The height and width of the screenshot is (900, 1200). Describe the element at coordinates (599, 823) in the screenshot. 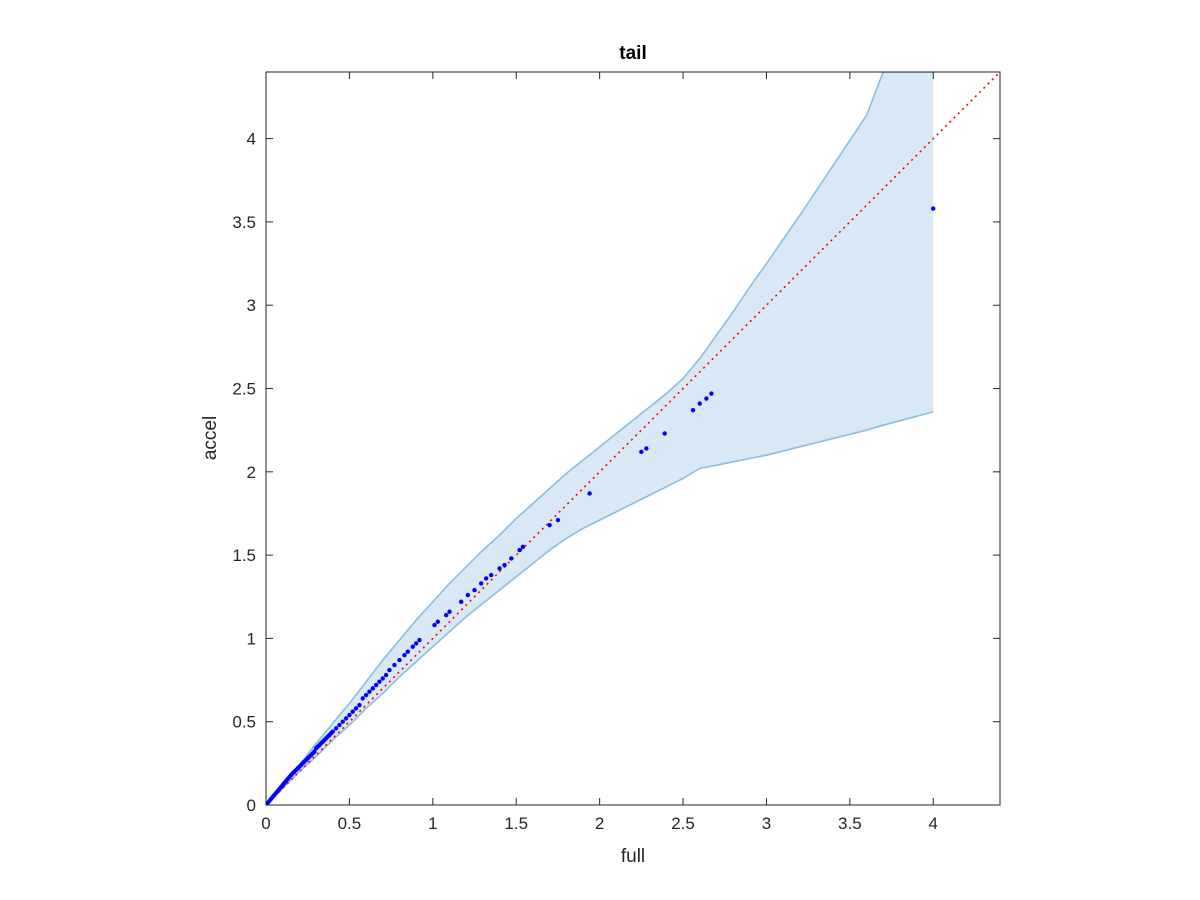

I see `x-tick-label: 2` at that location.